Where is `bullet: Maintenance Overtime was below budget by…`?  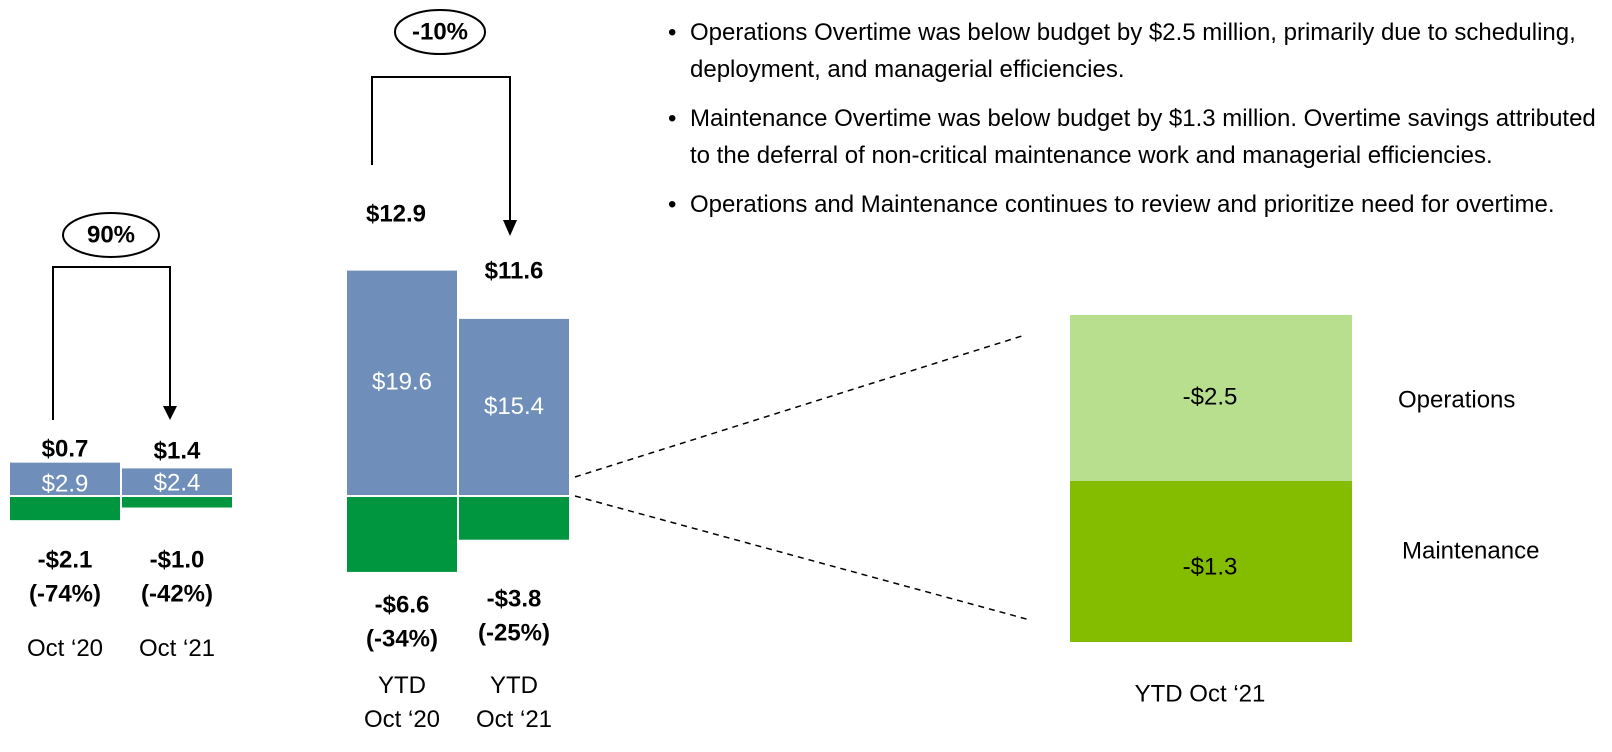
bullet: Maintenance Overtime was below budget by… is located at coordinates (1138, 137).